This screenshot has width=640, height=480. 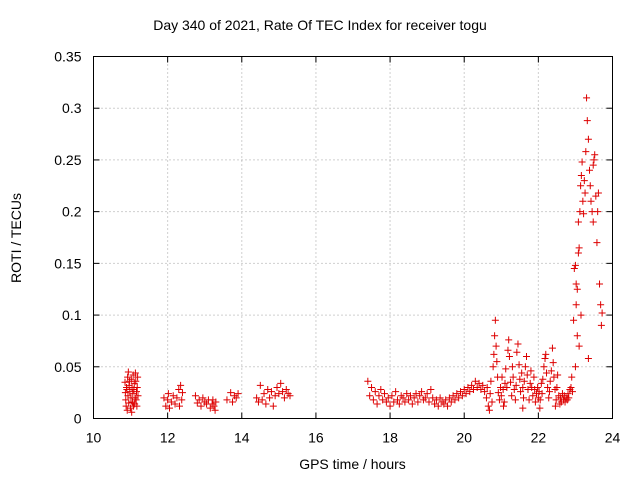 What do you see at coordinates (316, 438) in the screenshot?
I see `x-tick-label: 16` at bounding box center [316, 438].